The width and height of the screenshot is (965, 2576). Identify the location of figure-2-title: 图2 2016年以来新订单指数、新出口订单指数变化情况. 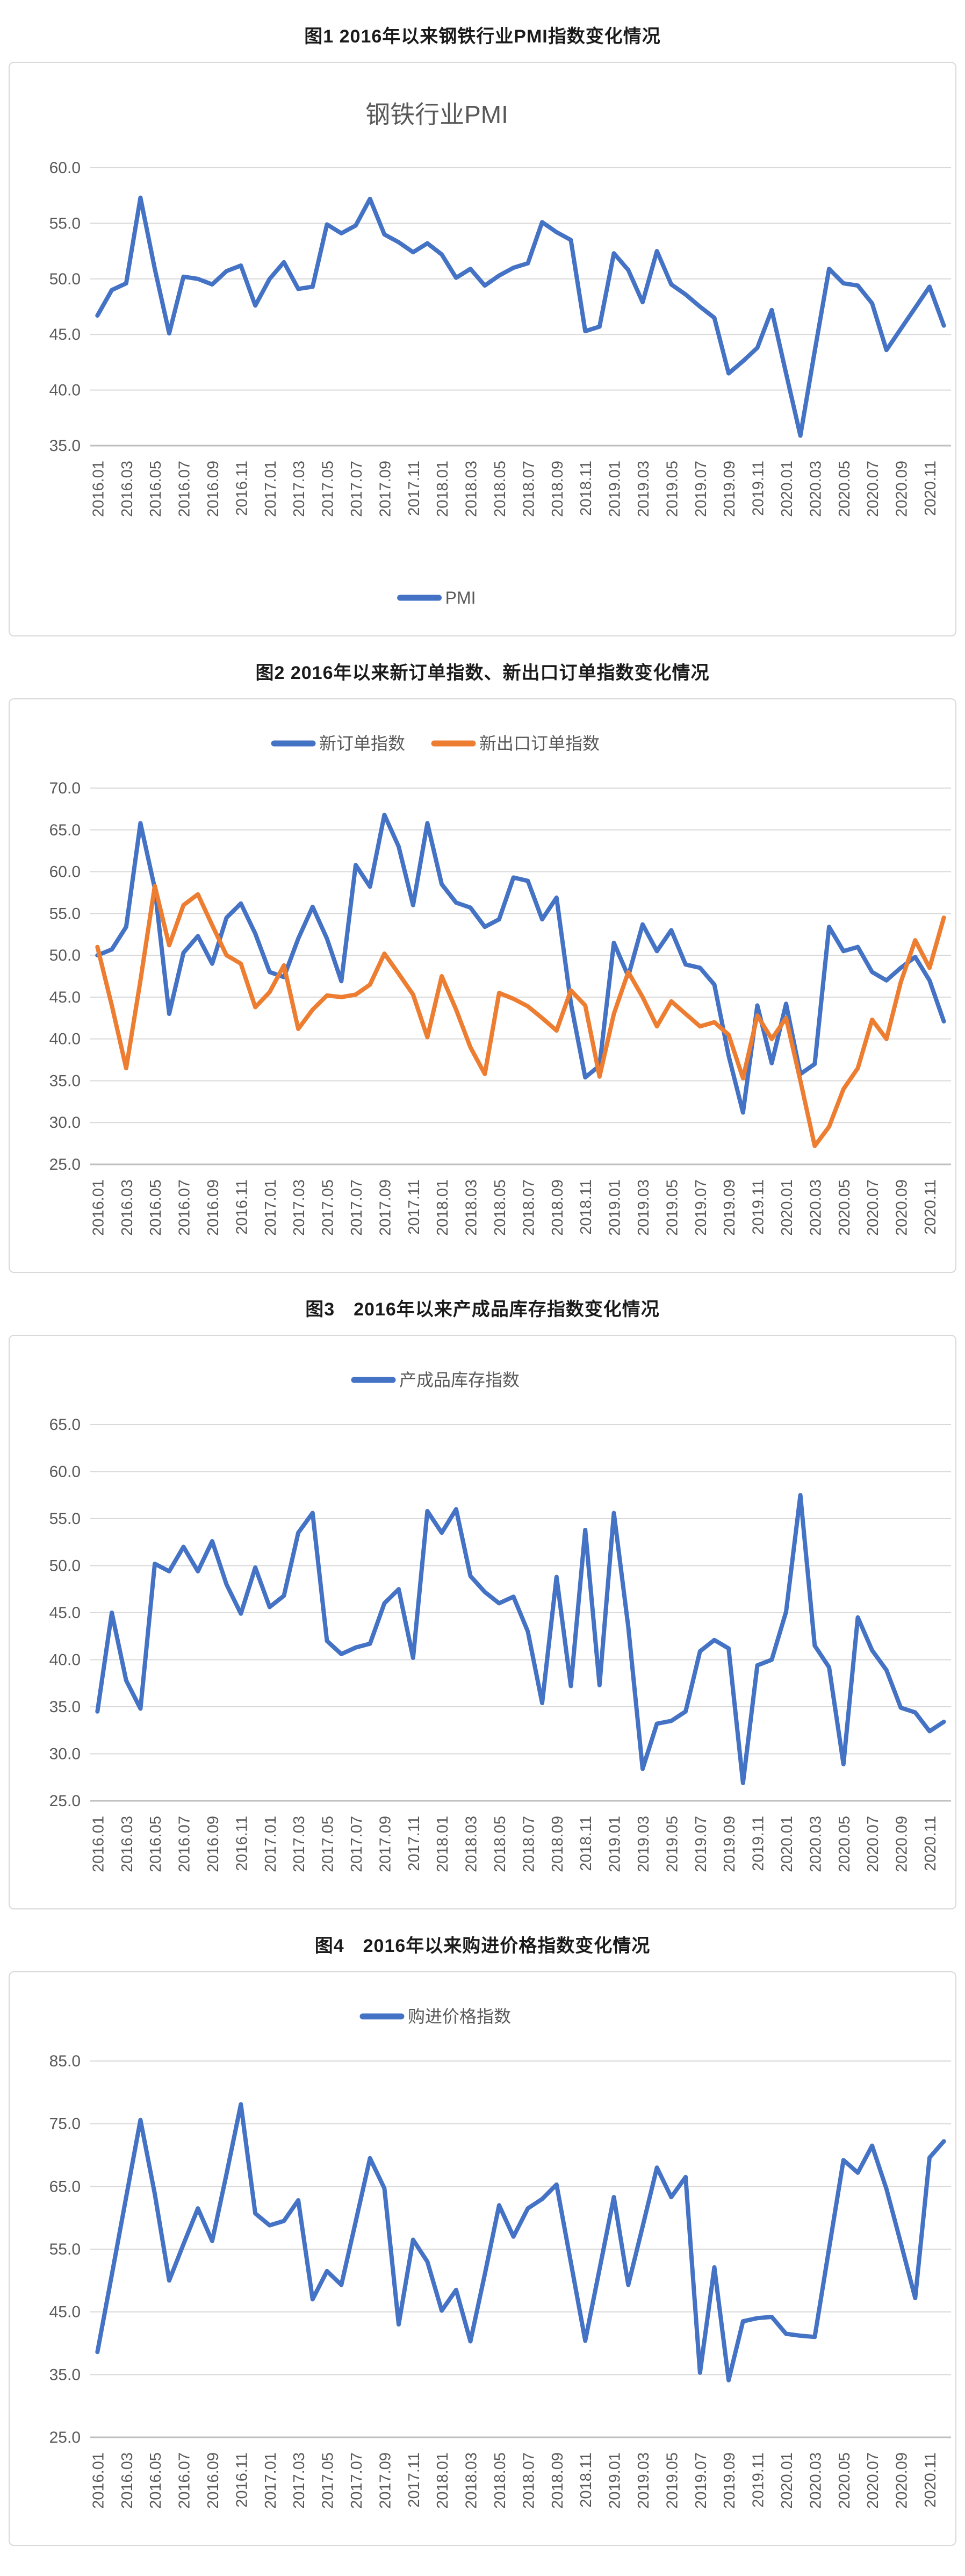
(482, 673).